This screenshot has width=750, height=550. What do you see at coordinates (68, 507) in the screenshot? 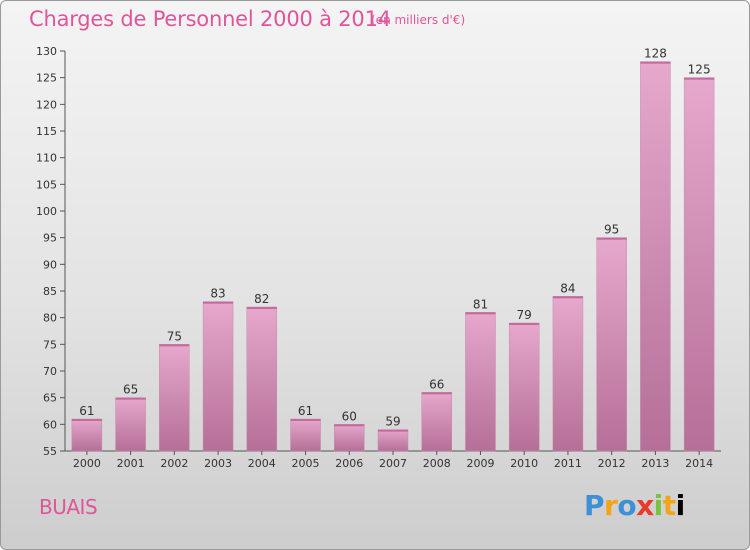
I see `commune-name: BUAIS` at bounding box center [68, 507].